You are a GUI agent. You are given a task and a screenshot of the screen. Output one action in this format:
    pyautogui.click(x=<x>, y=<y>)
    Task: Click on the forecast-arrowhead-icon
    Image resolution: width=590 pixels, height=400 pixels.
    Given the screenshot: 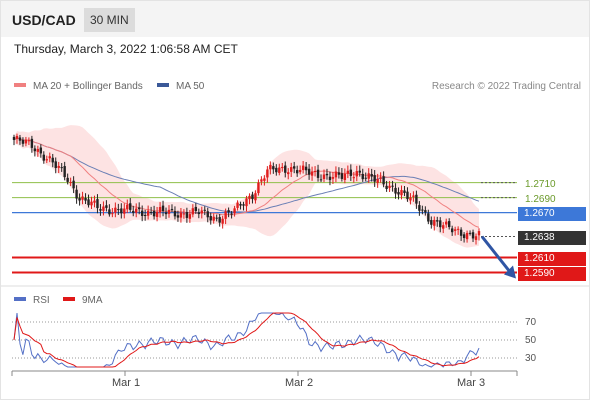 What is the action you would take?
    pyautogui.click(x=510, y=272)
    